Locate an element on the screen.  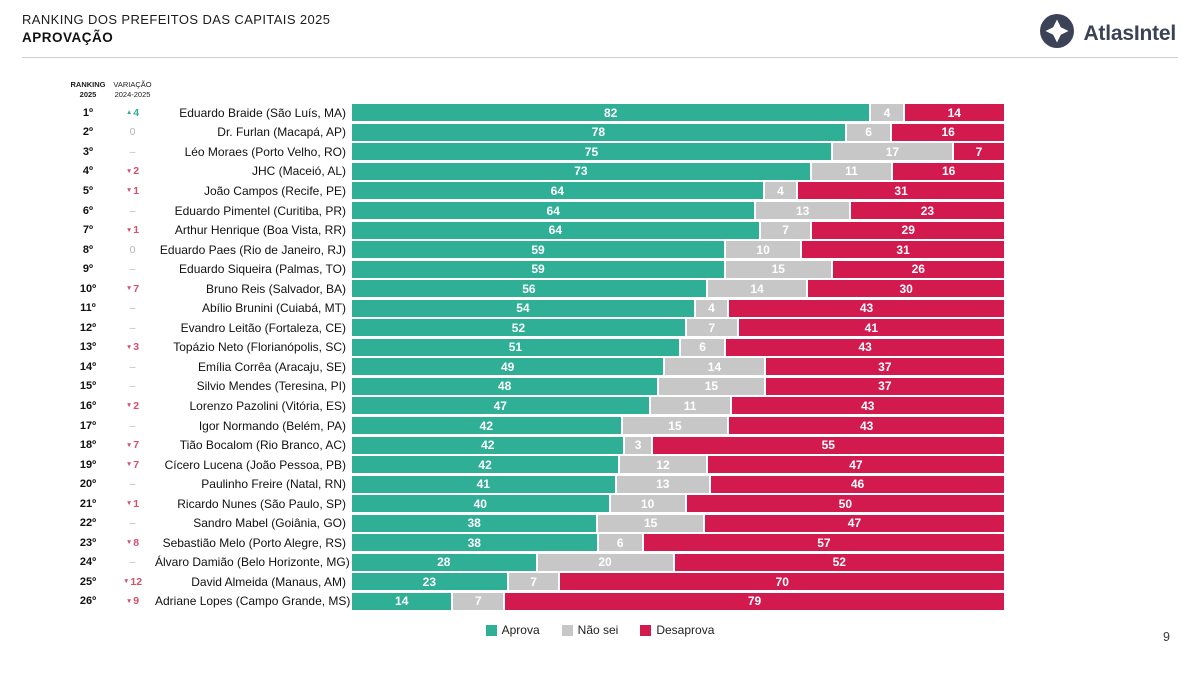
bar-segment-aprova: 54 is located at coordinates (523, 308).